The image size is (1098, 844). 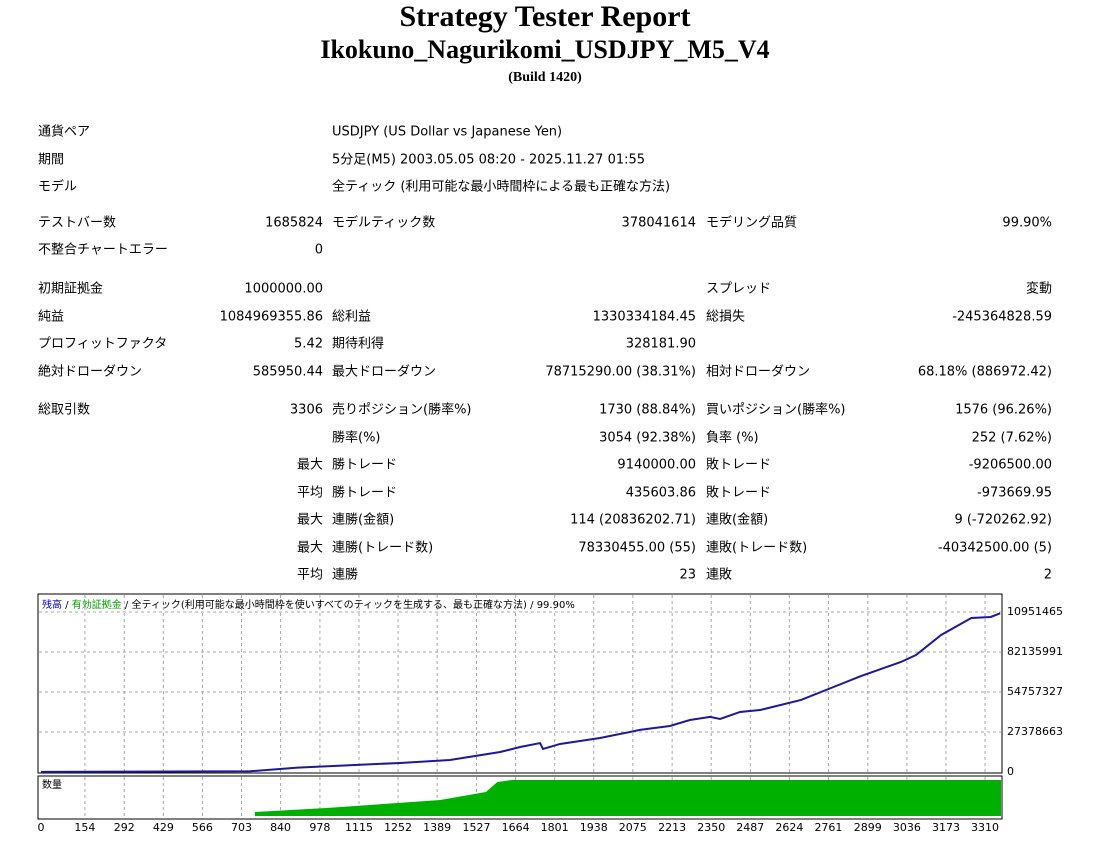 I want to click on subtitle: Ikokuno_Nagurikomi_USDJPY_M5_V4, so click(x=544, y=49).